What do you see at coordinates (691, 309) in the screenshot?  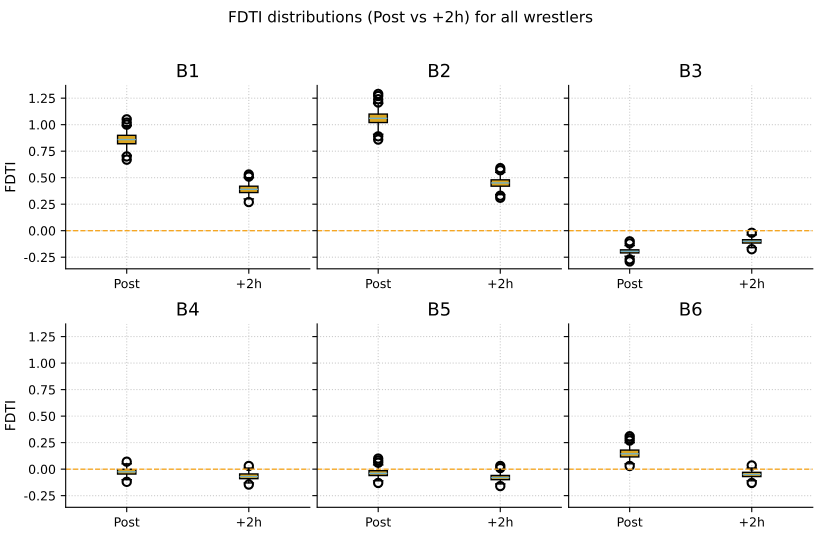 I see `chart-title: B6` at bounding box center [691, 309].